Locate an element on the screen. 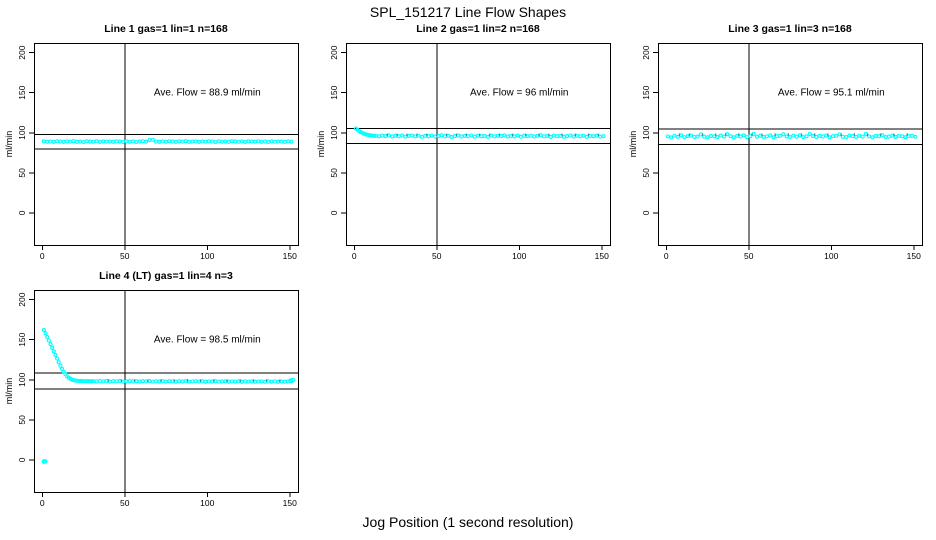 This screenshot has height=540, width=936. subplot-title: Line 4 (LT) gas=1 lin=4 n=3 is located at coordinates (166, 276).